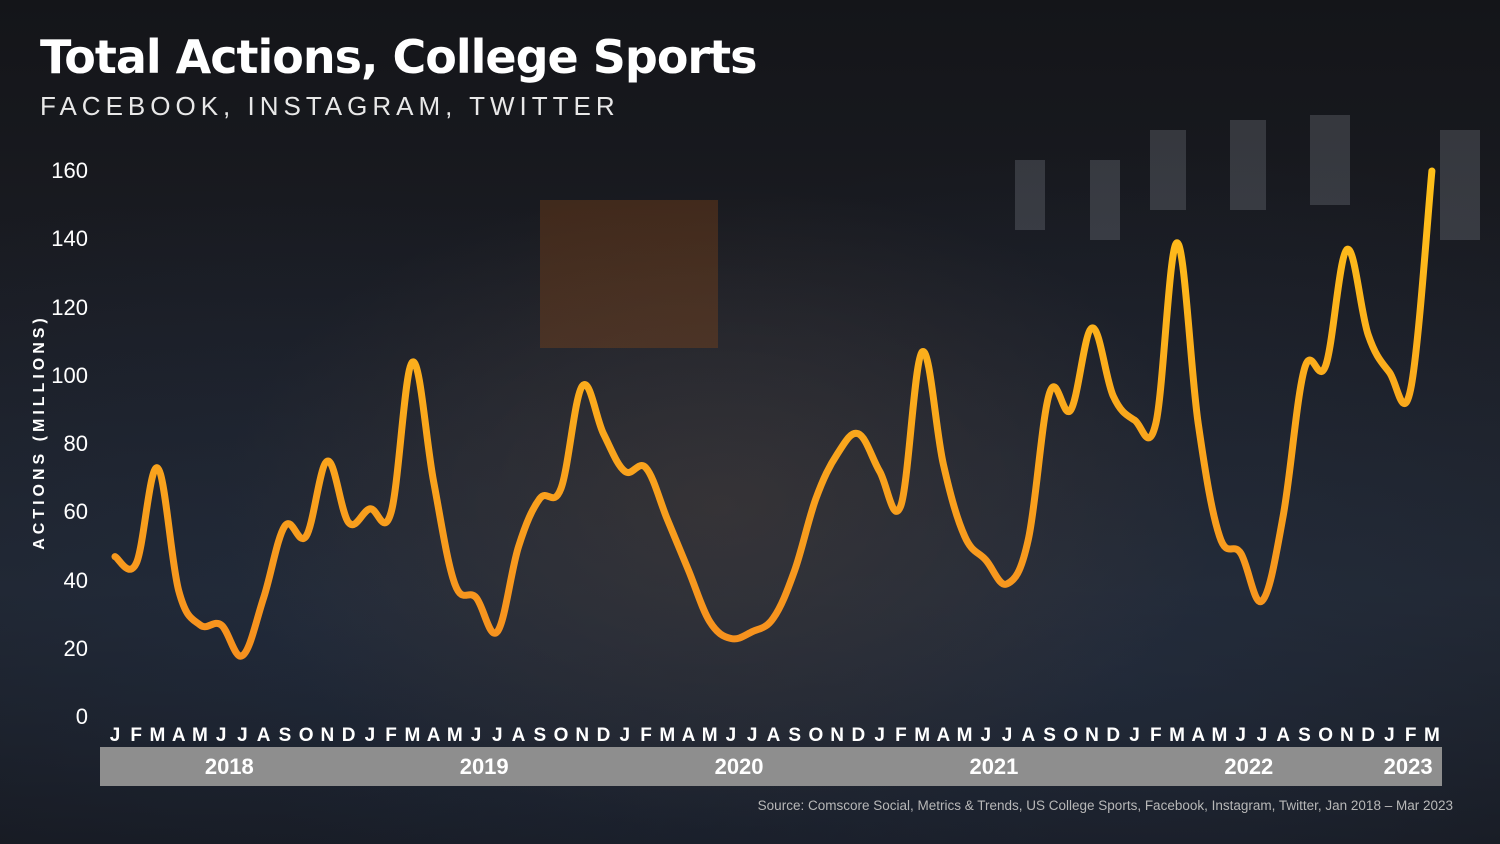 The width and height of the screenshot is (1500, 844). Describe the element at coordinates (75, 512) in the screenshot. I see `y-tick-label: 60` at that location.